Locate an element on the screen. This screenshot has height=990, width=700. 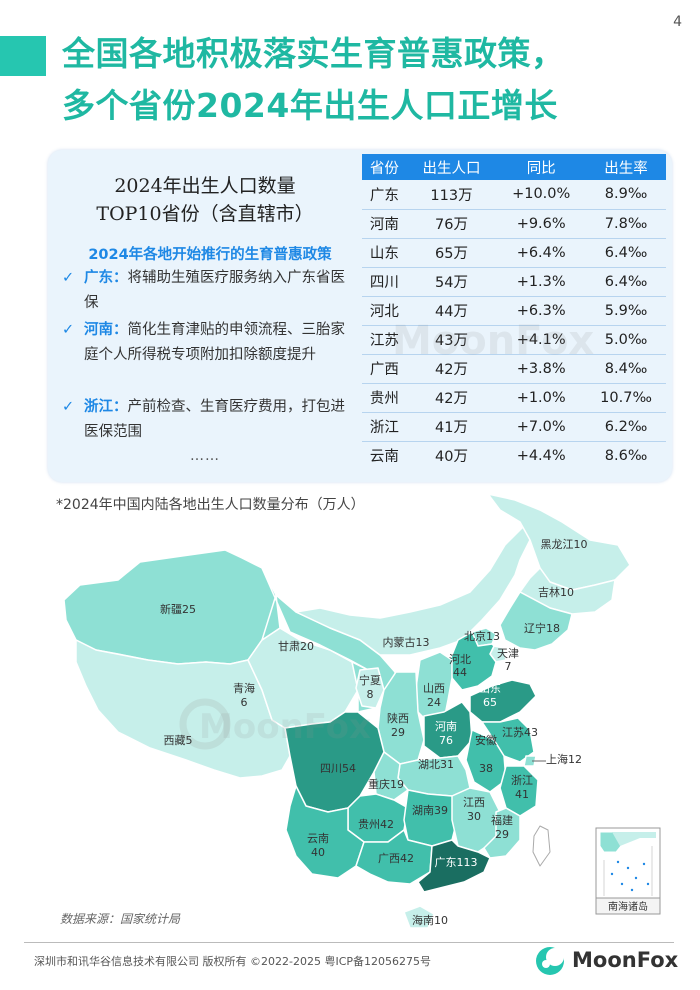
region-guangdong is located at coordinates (454, 866).